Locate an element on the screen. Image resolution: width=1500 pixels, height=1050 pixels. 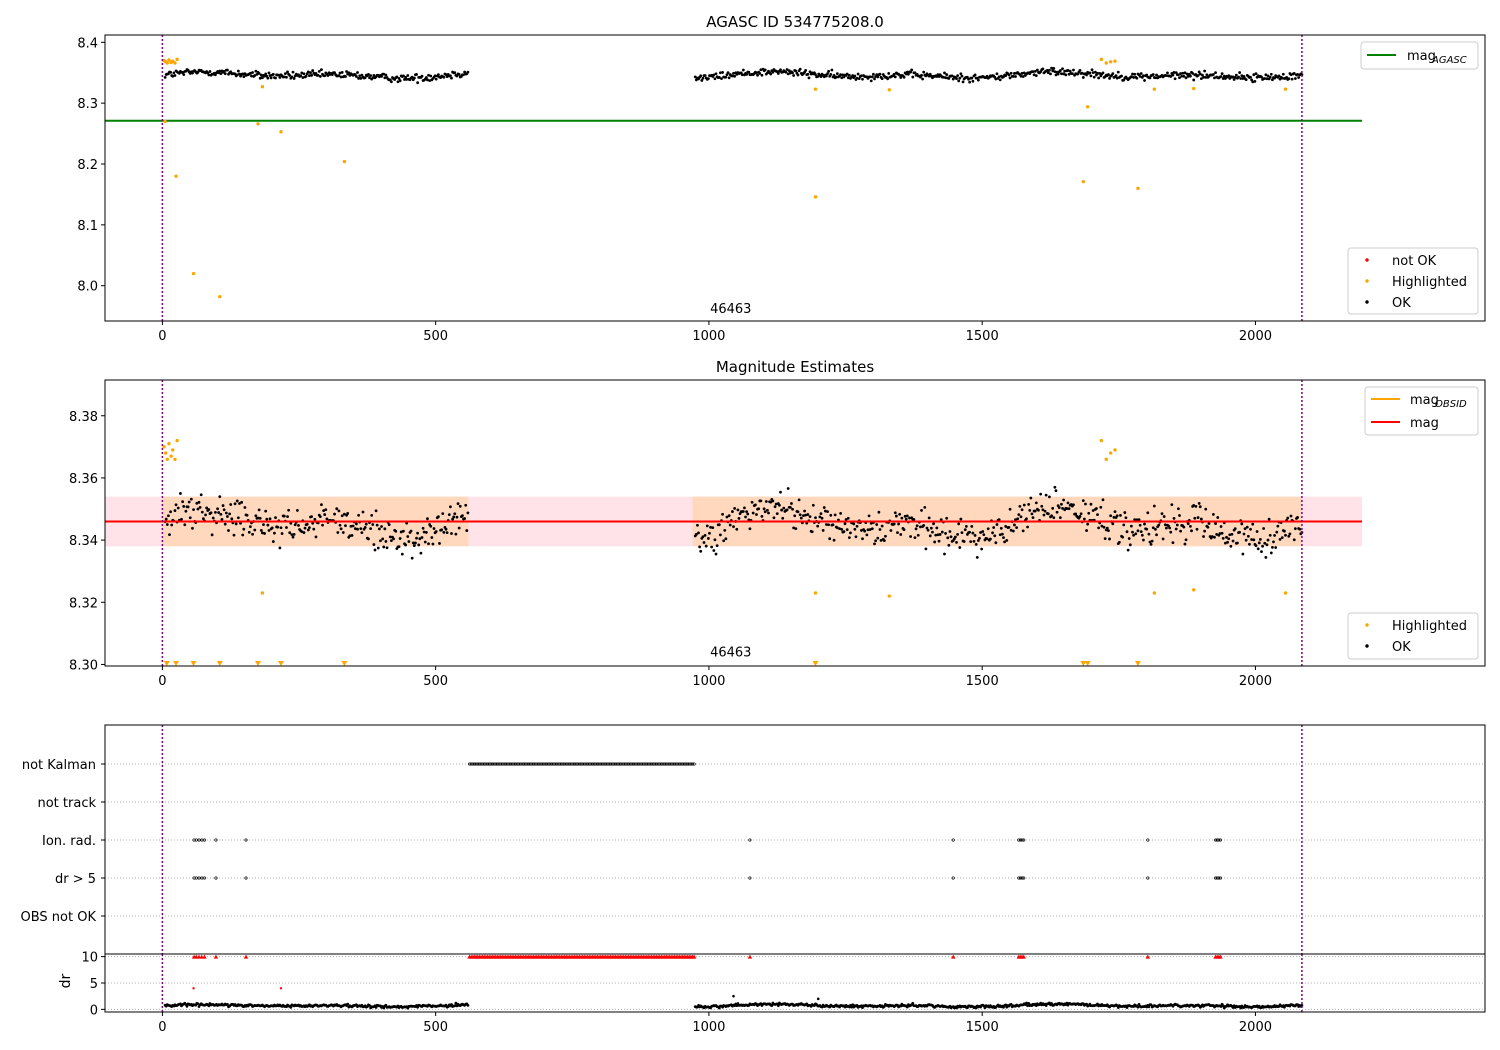
agasc-y-tick-label: 8.4 is located at coordinates (87, 43).